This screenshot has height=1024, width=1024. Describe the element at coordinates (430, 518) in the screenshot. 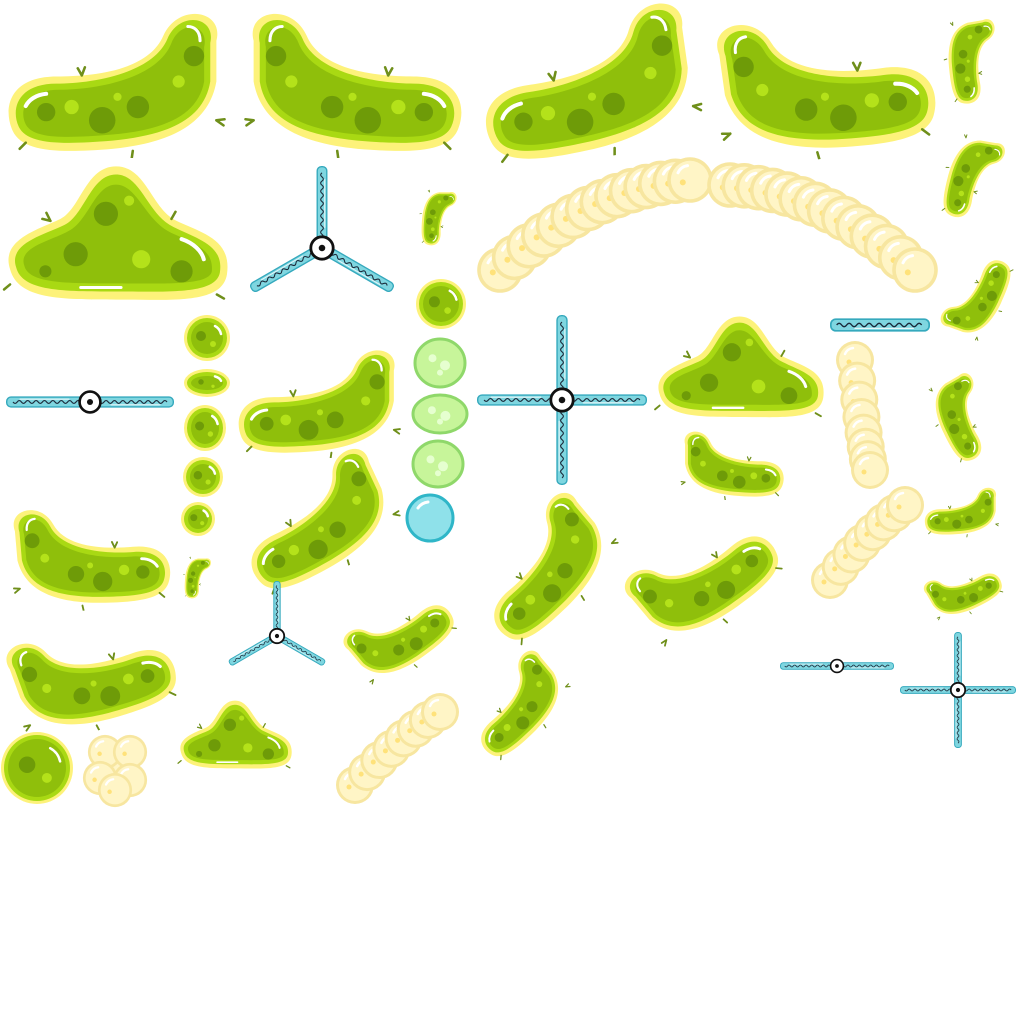

I see `bubble-blue` at that location.